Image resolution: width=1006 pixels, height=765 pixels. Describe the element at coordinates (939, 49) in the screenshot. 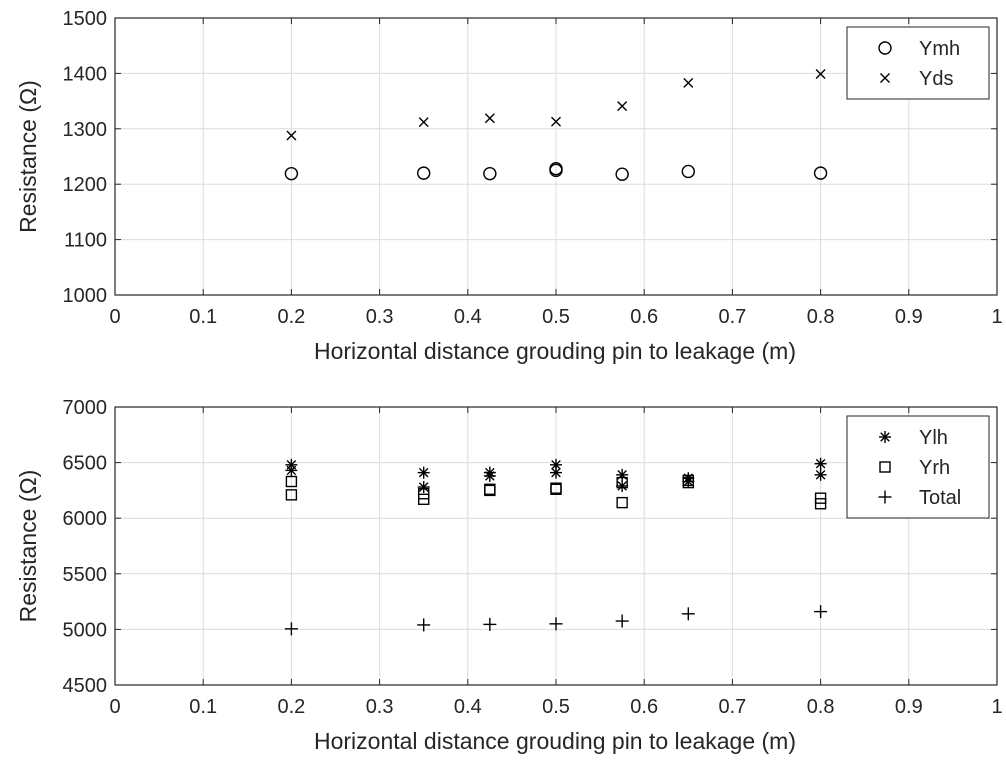

I see `legend-label-ymh: Ymh` at that location.